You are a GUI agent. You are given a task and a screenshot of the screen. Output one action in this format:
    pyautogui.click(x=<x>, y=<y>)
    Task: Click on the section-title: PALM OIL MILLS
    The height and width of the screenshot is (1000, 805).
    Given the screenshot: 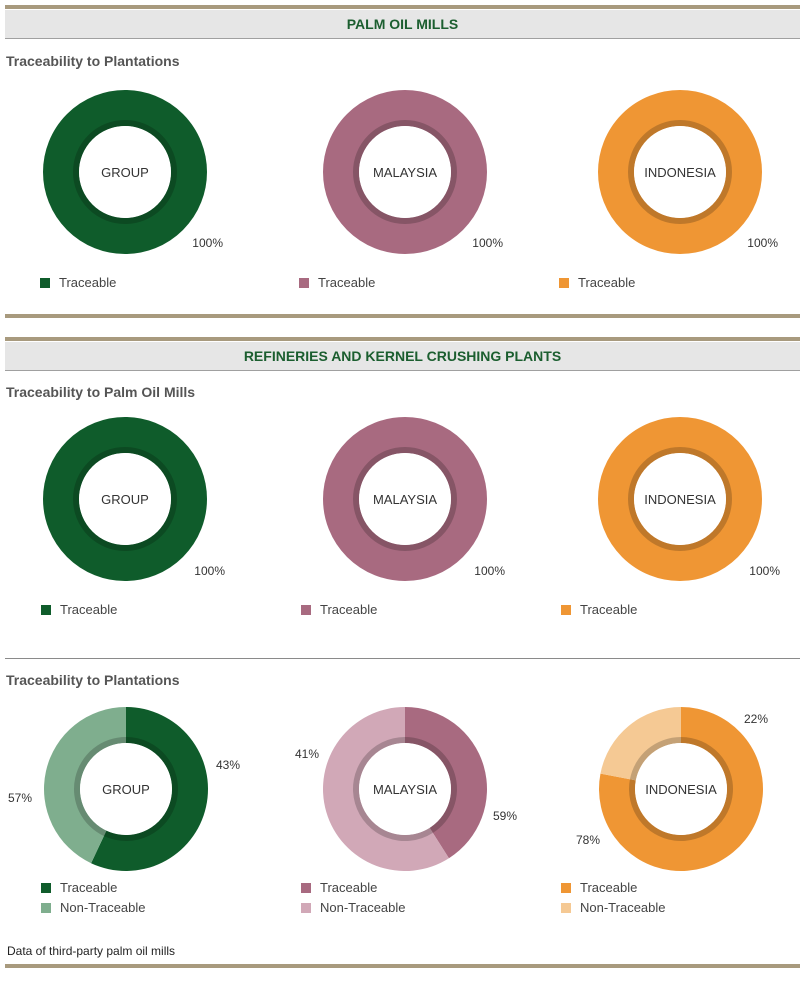 What is the action you would take?
    pyautogui.click(x=402, y=24)
    